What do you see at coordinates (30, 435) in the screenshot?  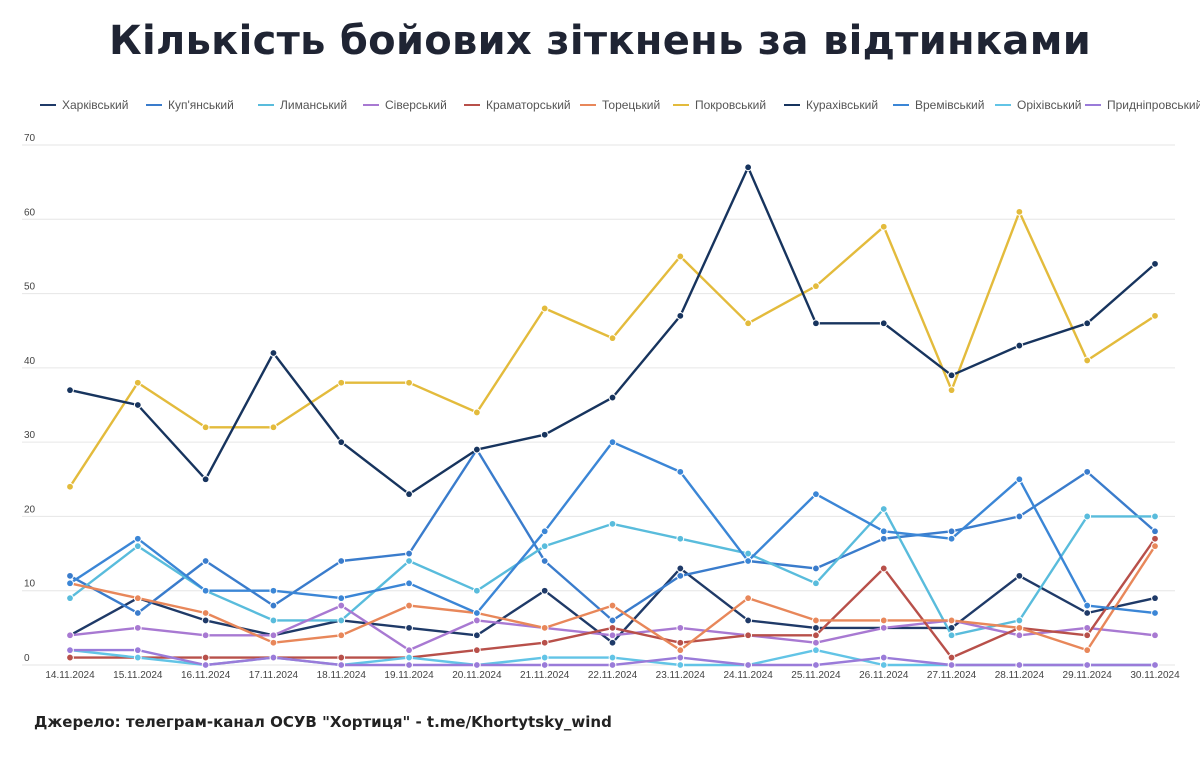 I see `y-tick-label: 30` at bounding box center [30, 435].